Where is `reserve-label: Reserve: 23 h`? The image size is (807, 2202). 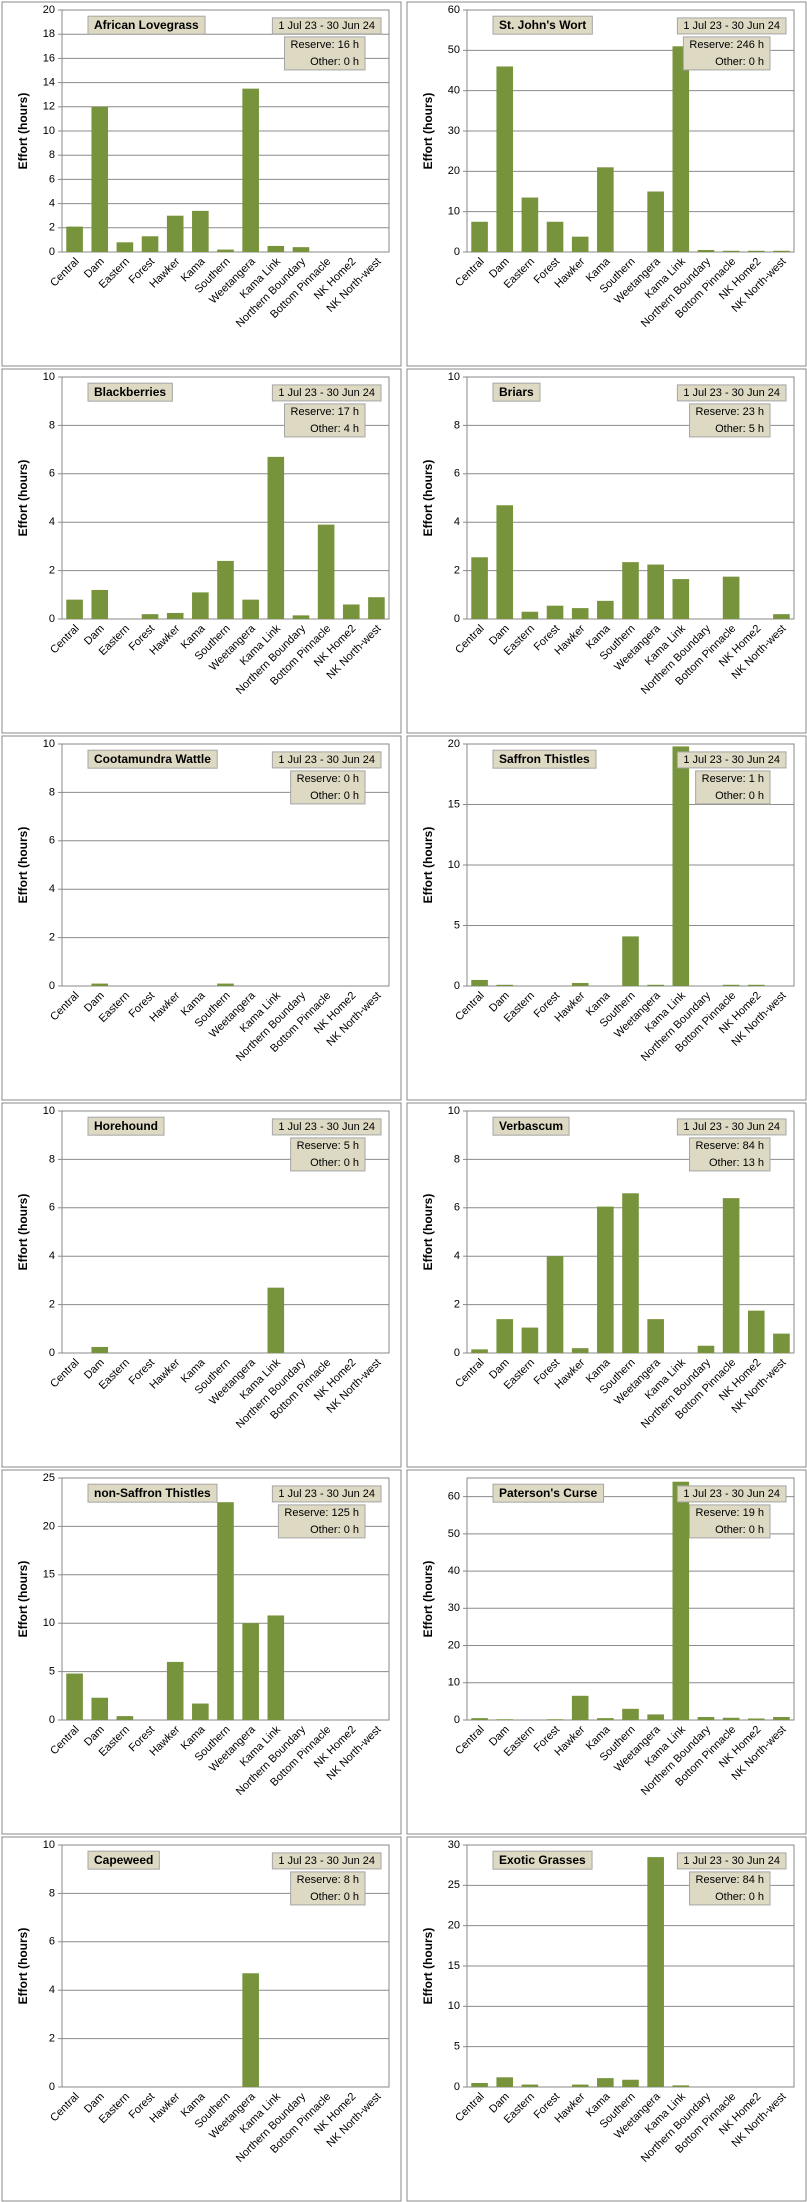 reserve-label: Reserve: 23 h is located at coordinates (730, 412).